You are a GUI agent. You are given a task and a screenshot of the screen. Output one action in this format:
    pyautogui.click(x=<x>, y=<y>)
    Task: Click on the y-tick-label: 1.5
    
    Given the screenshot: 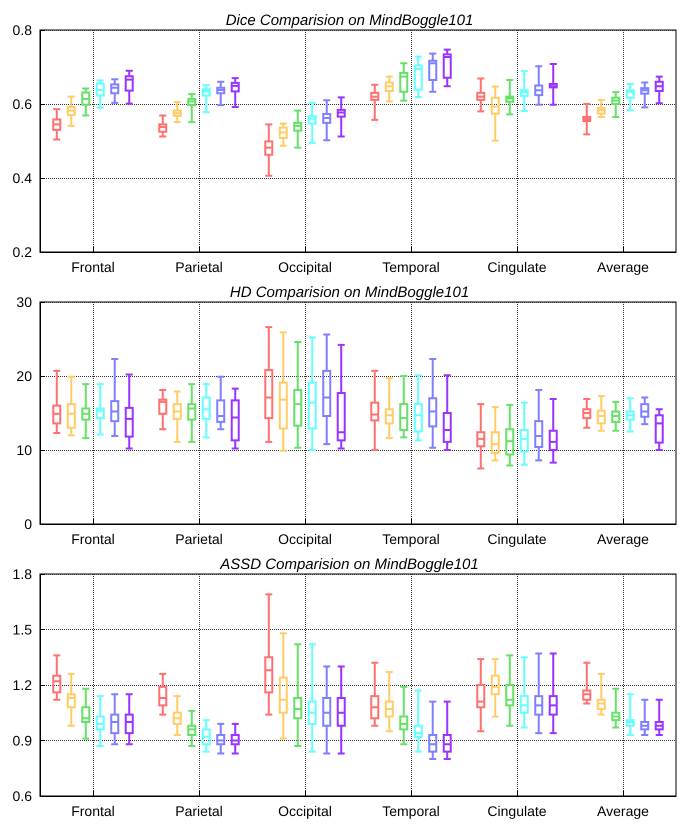 What is the action you would take?
    pyautogui.click(x=22, y=630)
    